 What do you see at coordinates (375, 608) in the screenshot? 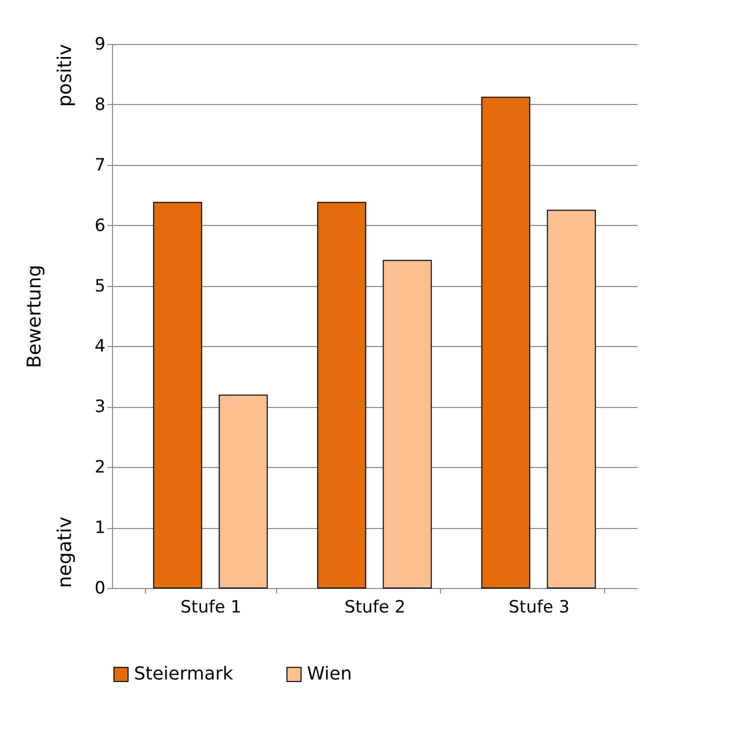
I see `x-tick-label: Stufe 2` at bounding box center [375, 608].